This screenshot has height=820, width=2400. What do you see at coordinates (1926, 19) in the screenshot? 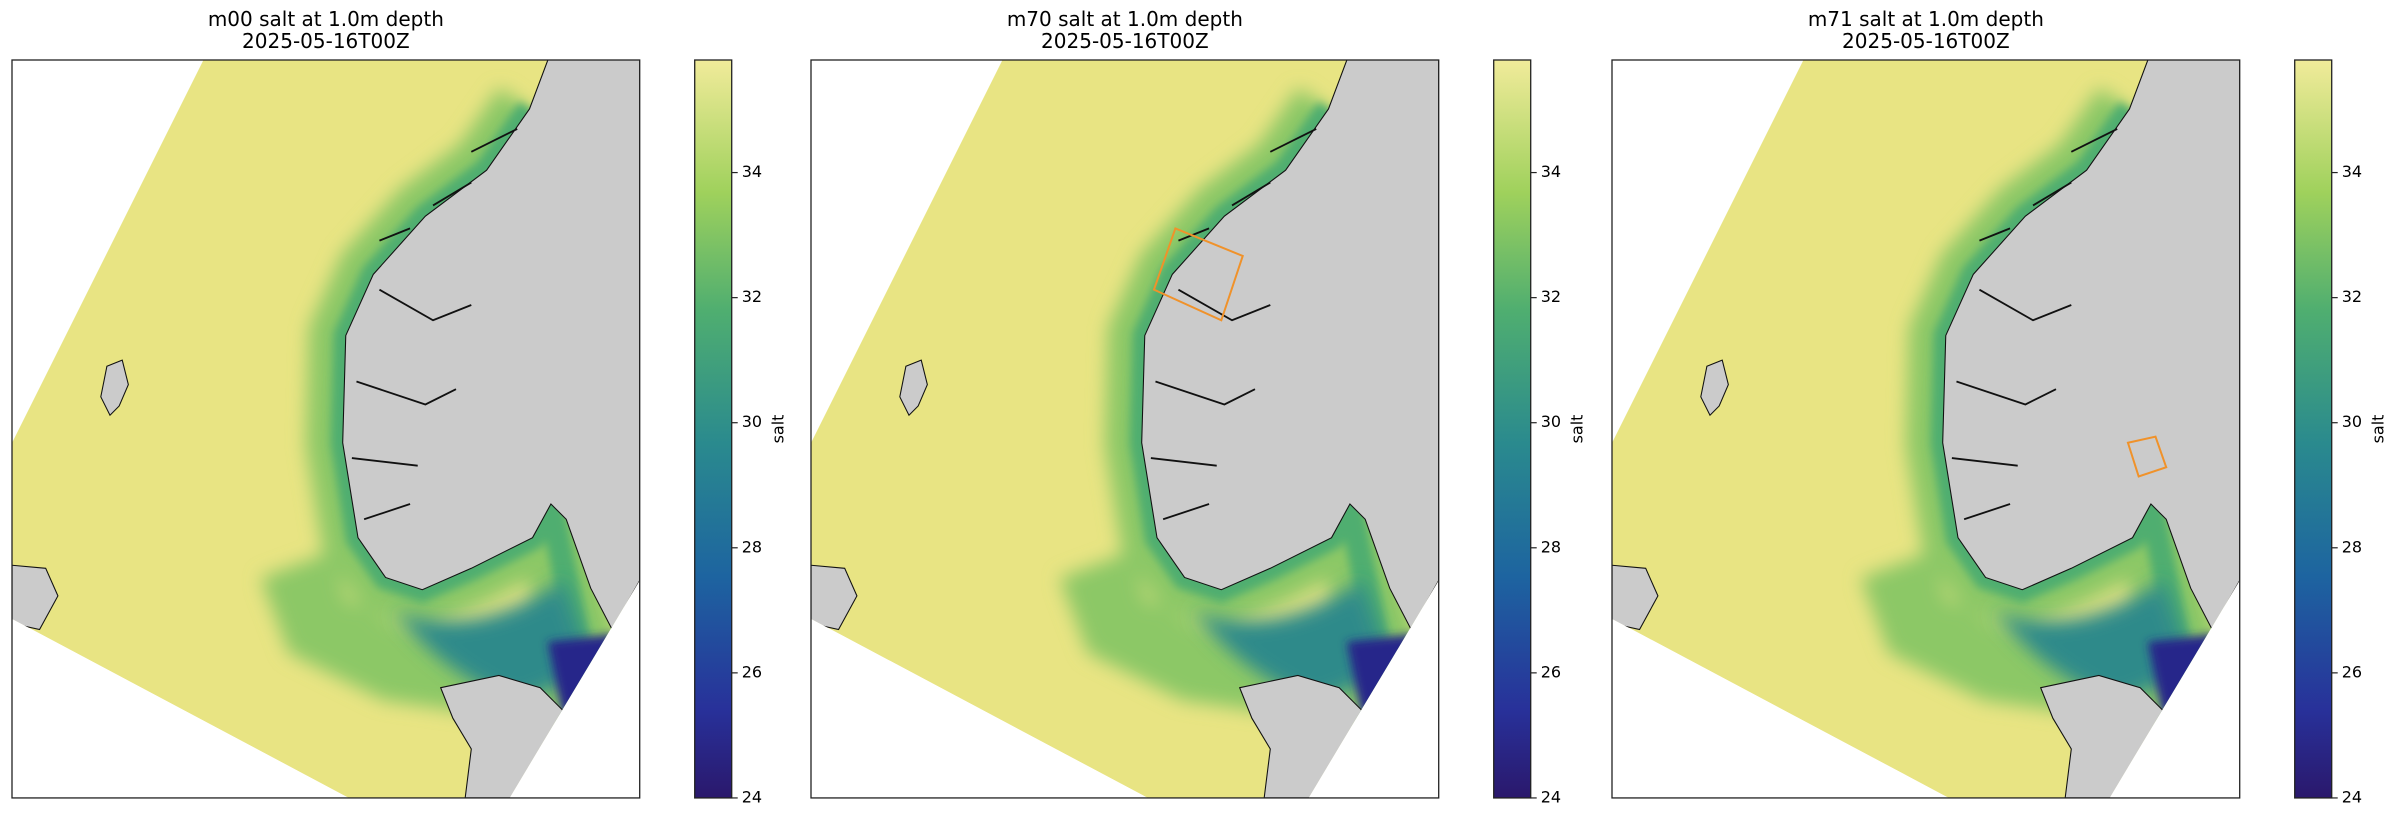
I see `panel-title: m71 salt at 1.0m depth` at bounding box center [1926, 19].